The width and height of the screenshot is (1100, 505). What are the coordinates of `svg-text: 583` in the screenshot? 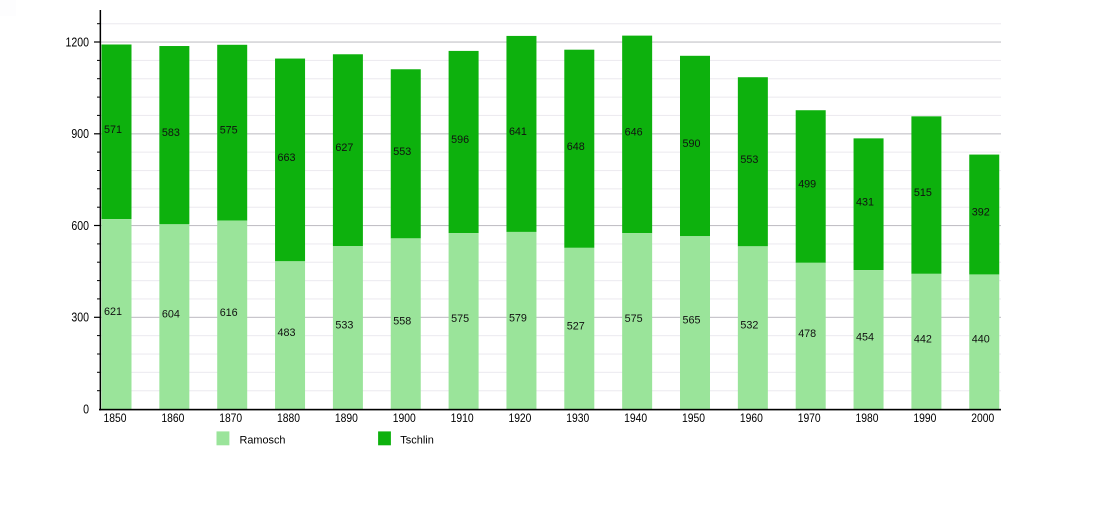 It's located at (171, 133).